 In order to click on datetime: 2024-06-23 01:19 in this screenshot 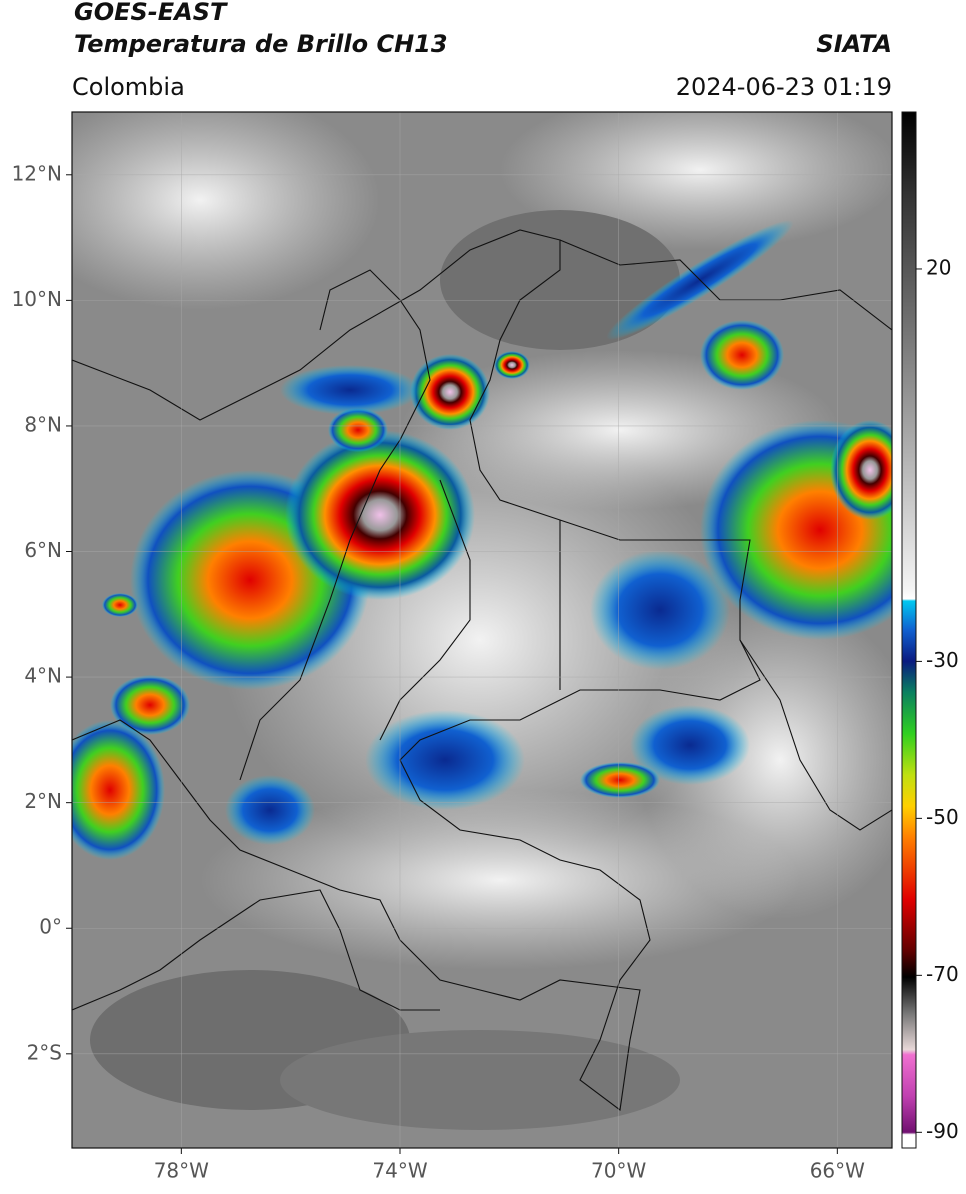, I will do `click(784, 87)`.